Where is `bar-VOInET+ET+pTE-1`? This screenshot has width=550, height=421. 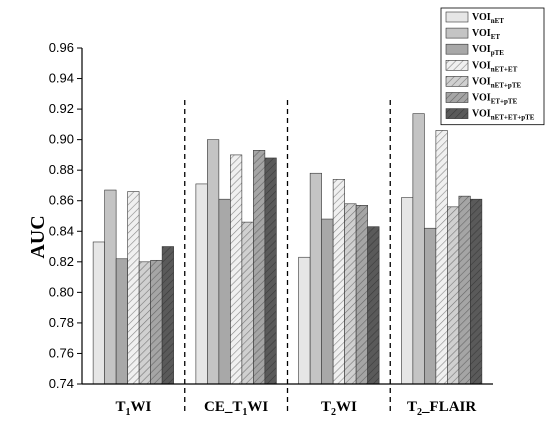
bar-VOInET+ET+pTE-1 is located at coordinates (270, 271).